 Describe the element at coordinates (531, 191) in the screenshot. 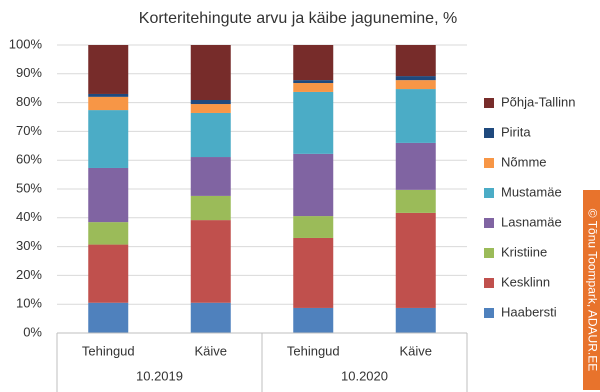

I see `legend-label: Mustamäe` at that location.